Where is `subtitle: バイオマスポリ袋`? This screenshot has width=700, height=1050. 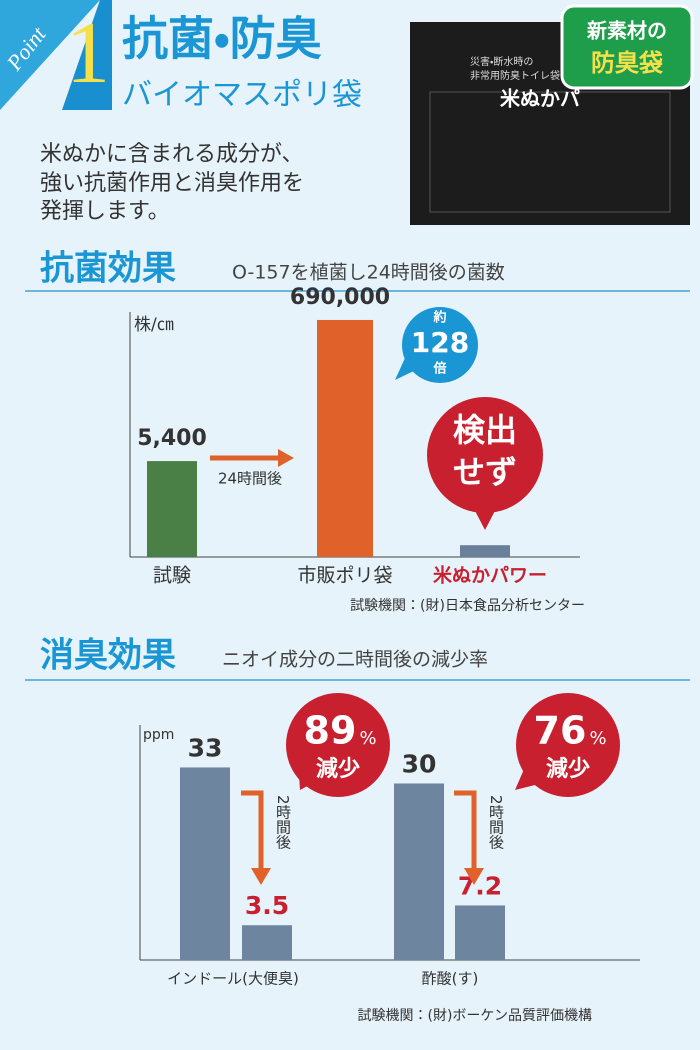
subtitle: バイオマスポリ袋 is located at coordinates (242, 95).